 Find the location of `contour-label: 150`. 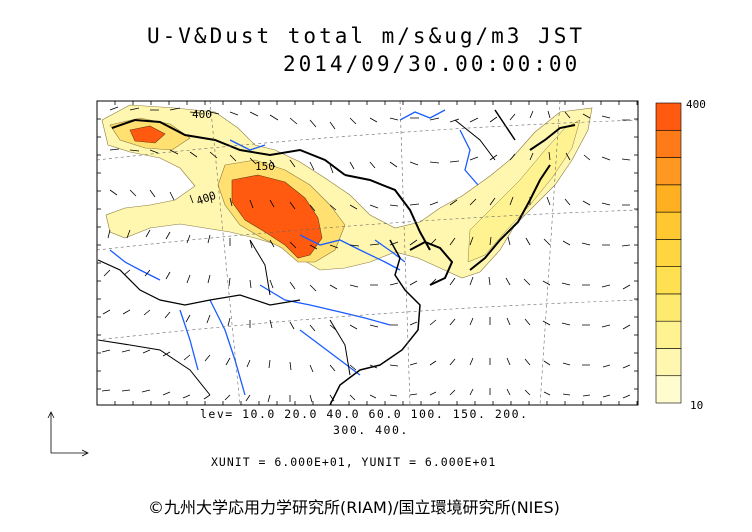

contour-label: 150 is located at coordinates (265, 166).